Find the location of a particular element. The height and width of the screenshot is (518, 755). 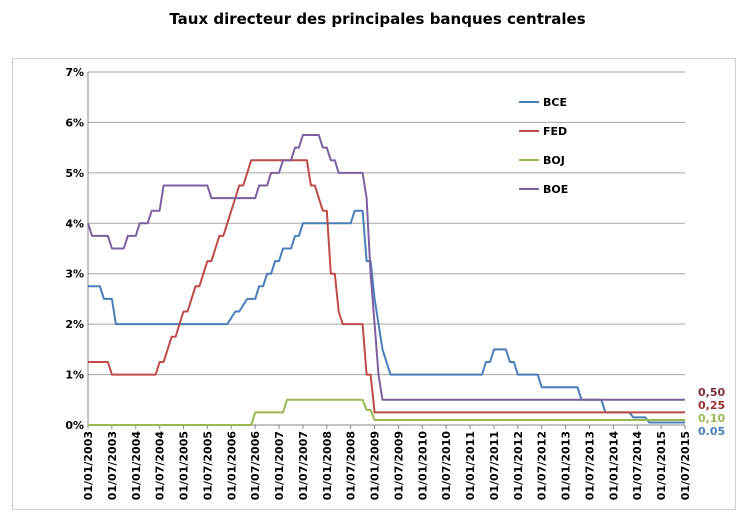

x-tick-label: 01/01/2004 is located at coordinates (136, 466).